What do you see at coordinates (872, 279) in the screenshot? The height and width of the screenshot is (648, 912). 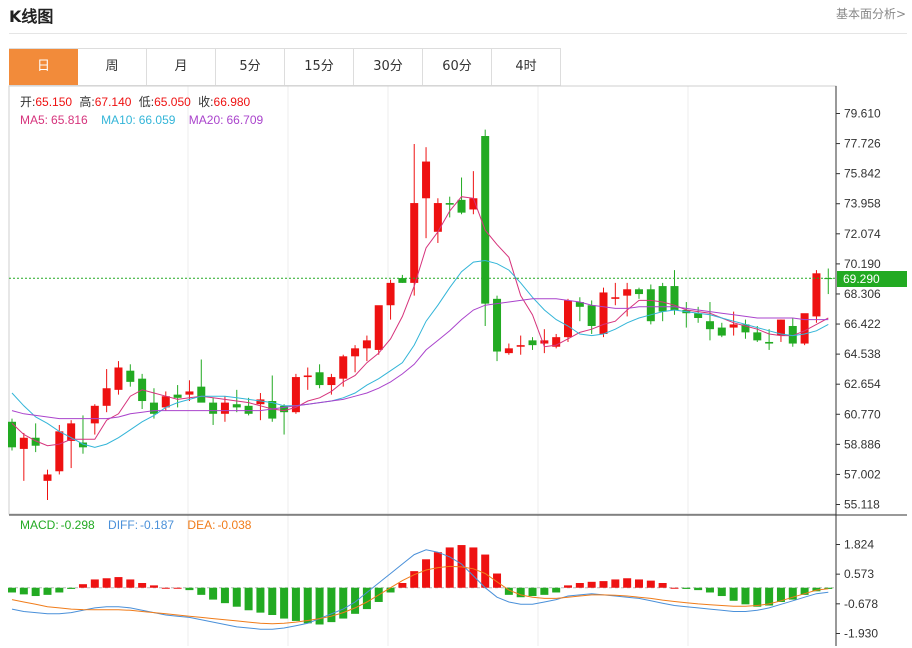 I see `current-price-badge` at bounding box center [872, 279].